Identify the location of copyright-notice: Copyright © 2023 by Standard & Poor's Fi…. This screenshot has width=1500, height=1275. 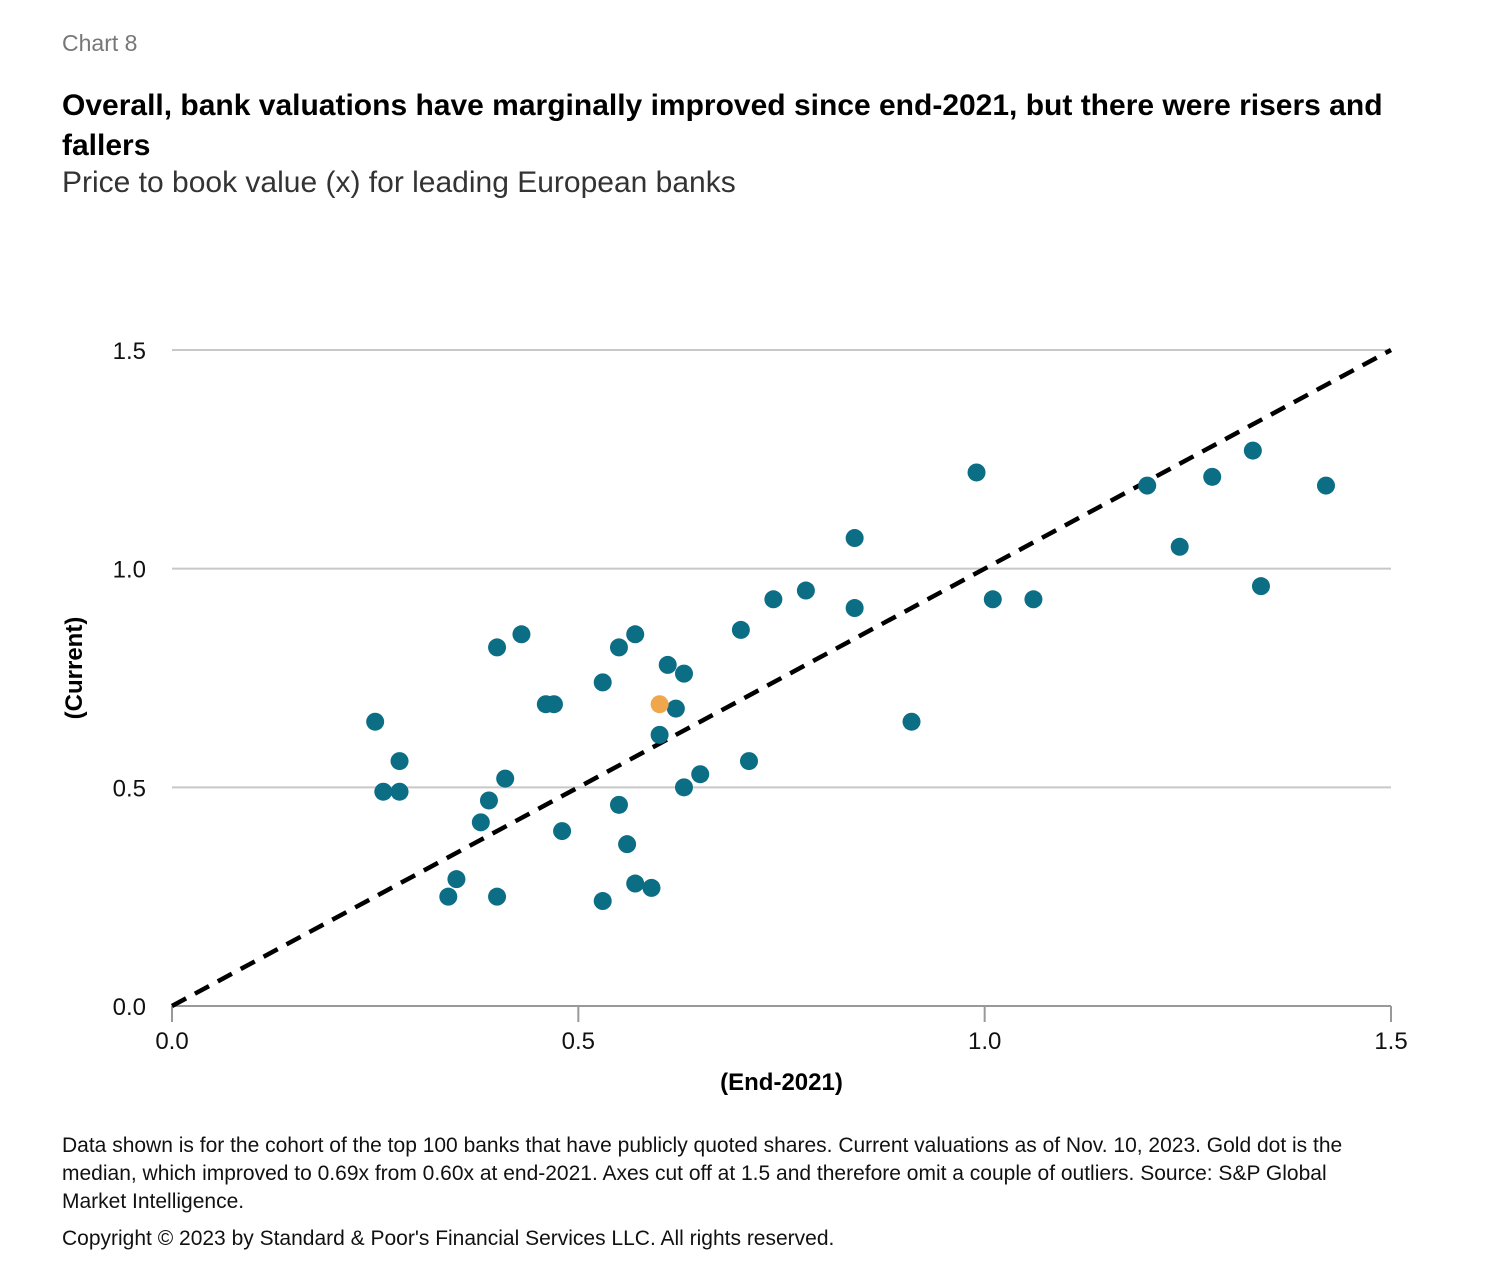
(448, 1238).